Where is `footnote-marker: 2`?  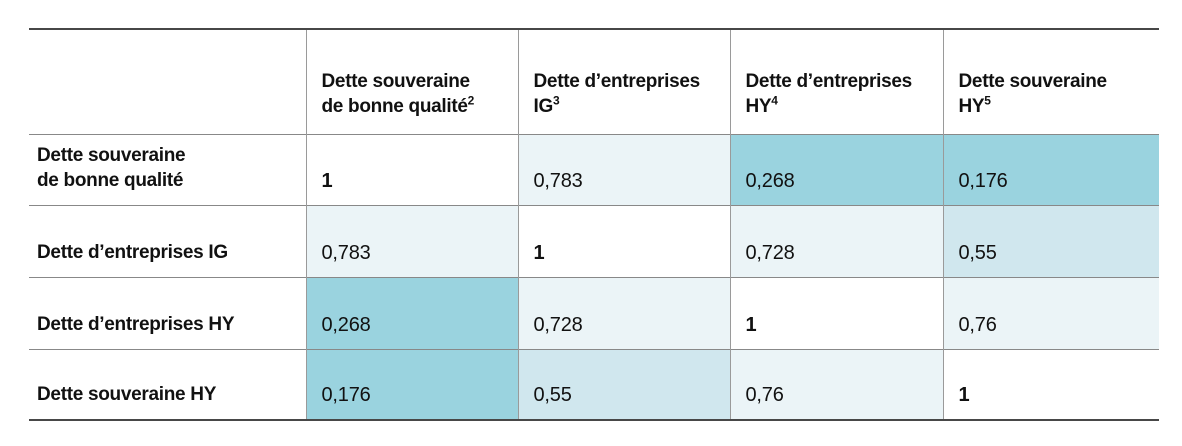 footnote-marker: 2 is located at coordinates (471, 100).